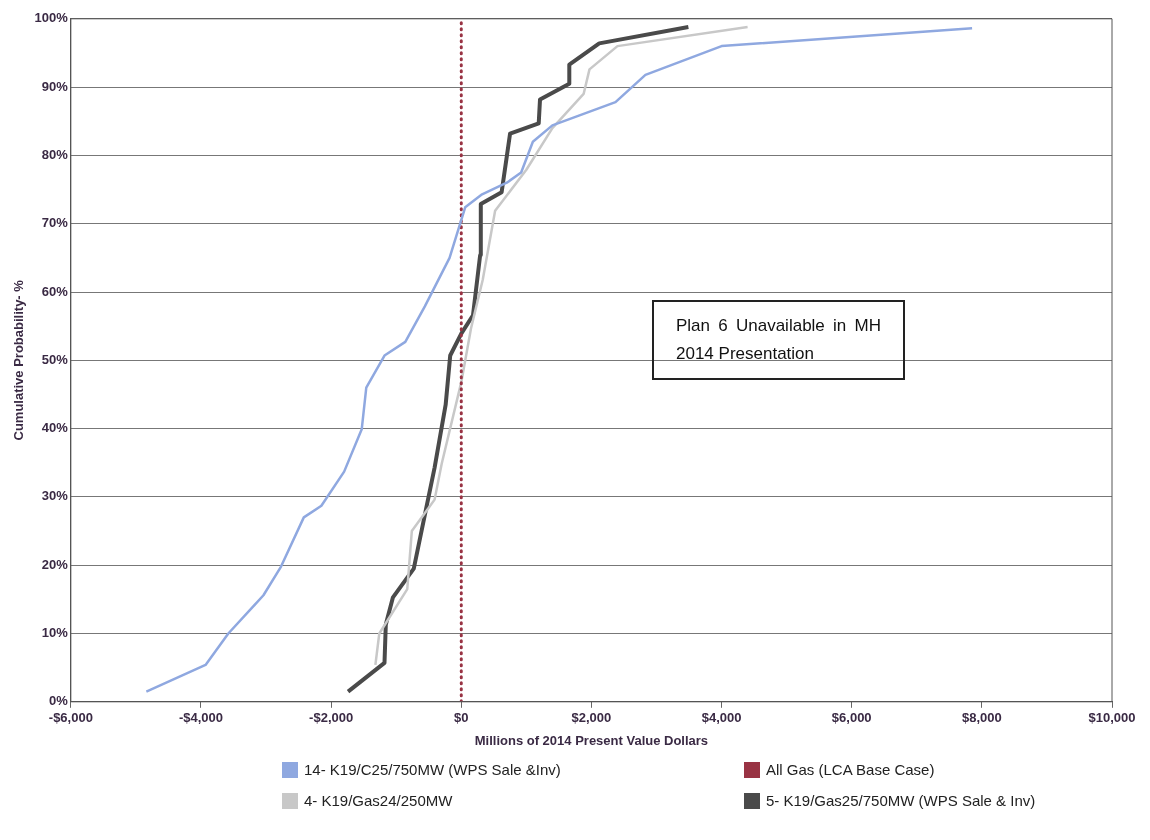 The image size is (1150, 840). What do you see at coordinates (51, 18) in the screenshot?
I see `y-tick-label: 100%` at bounding box center [51, 18].